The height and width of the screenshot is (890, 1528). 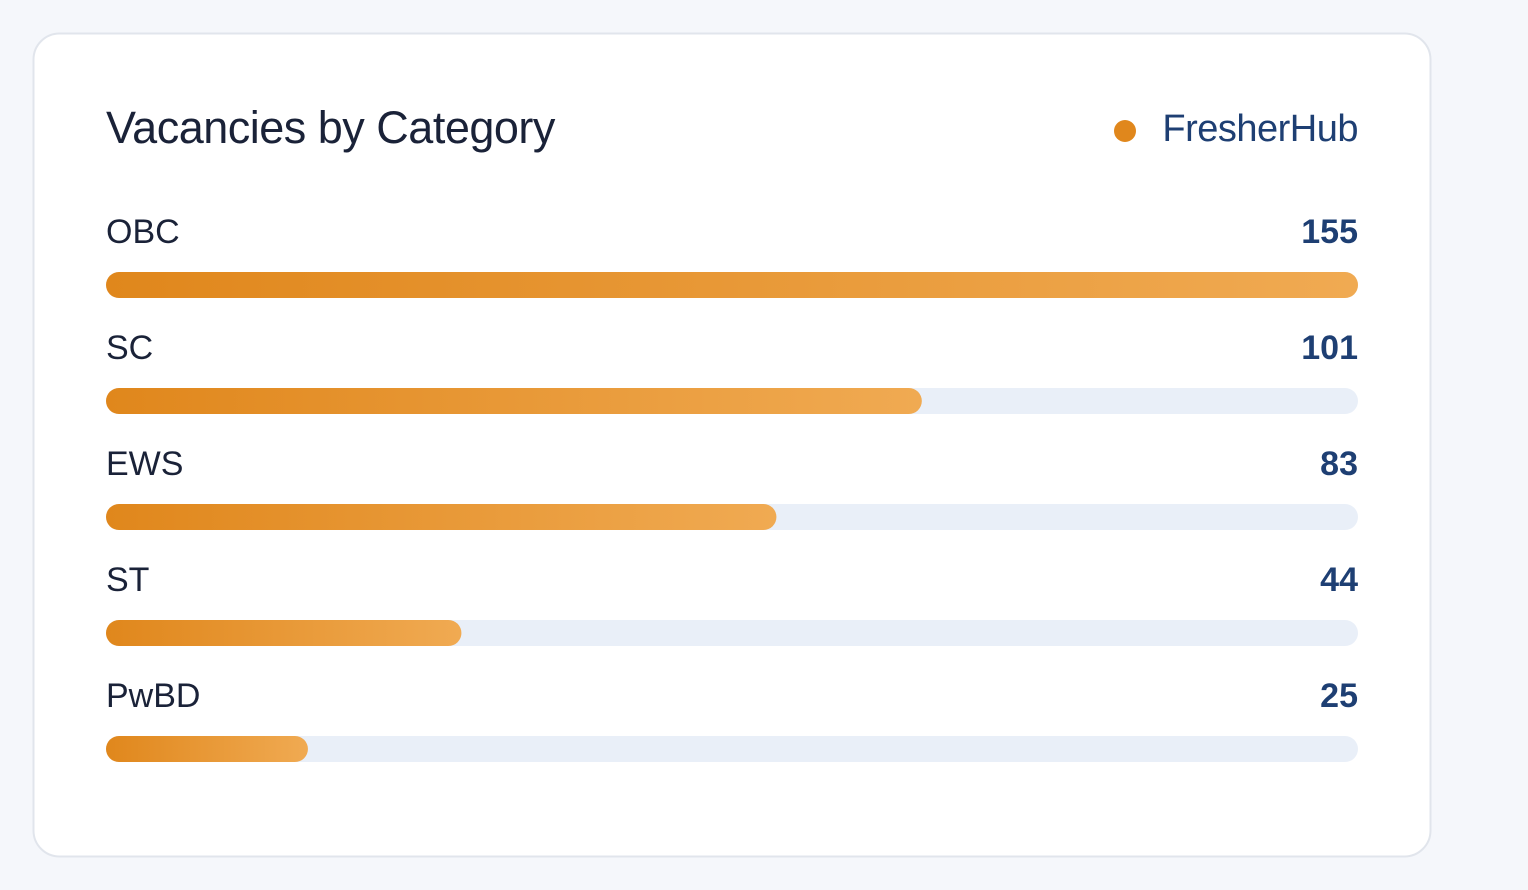 What do you see at coordinates (1339, 580) in the screenshot?
I see `value-label: 44` at bounding box center [1339, 580].